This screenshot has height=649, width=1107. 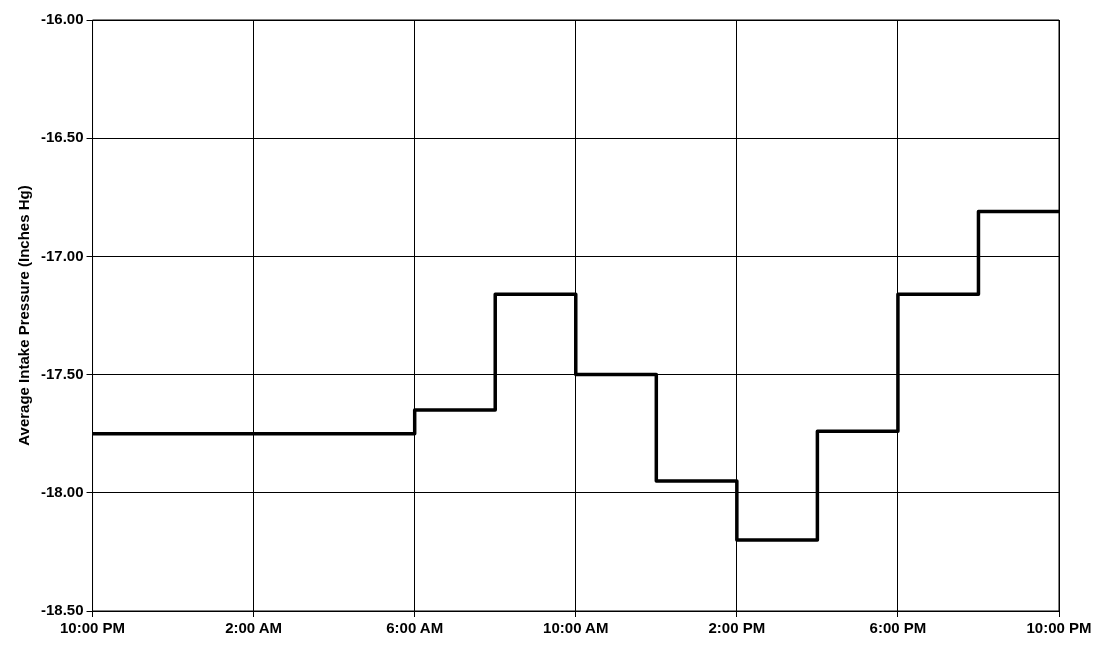 What do you see at coordinates (254, 628) in the screenshot?
I see `x-tick-label: 2:00 AM` at bounding box center [254, 628].